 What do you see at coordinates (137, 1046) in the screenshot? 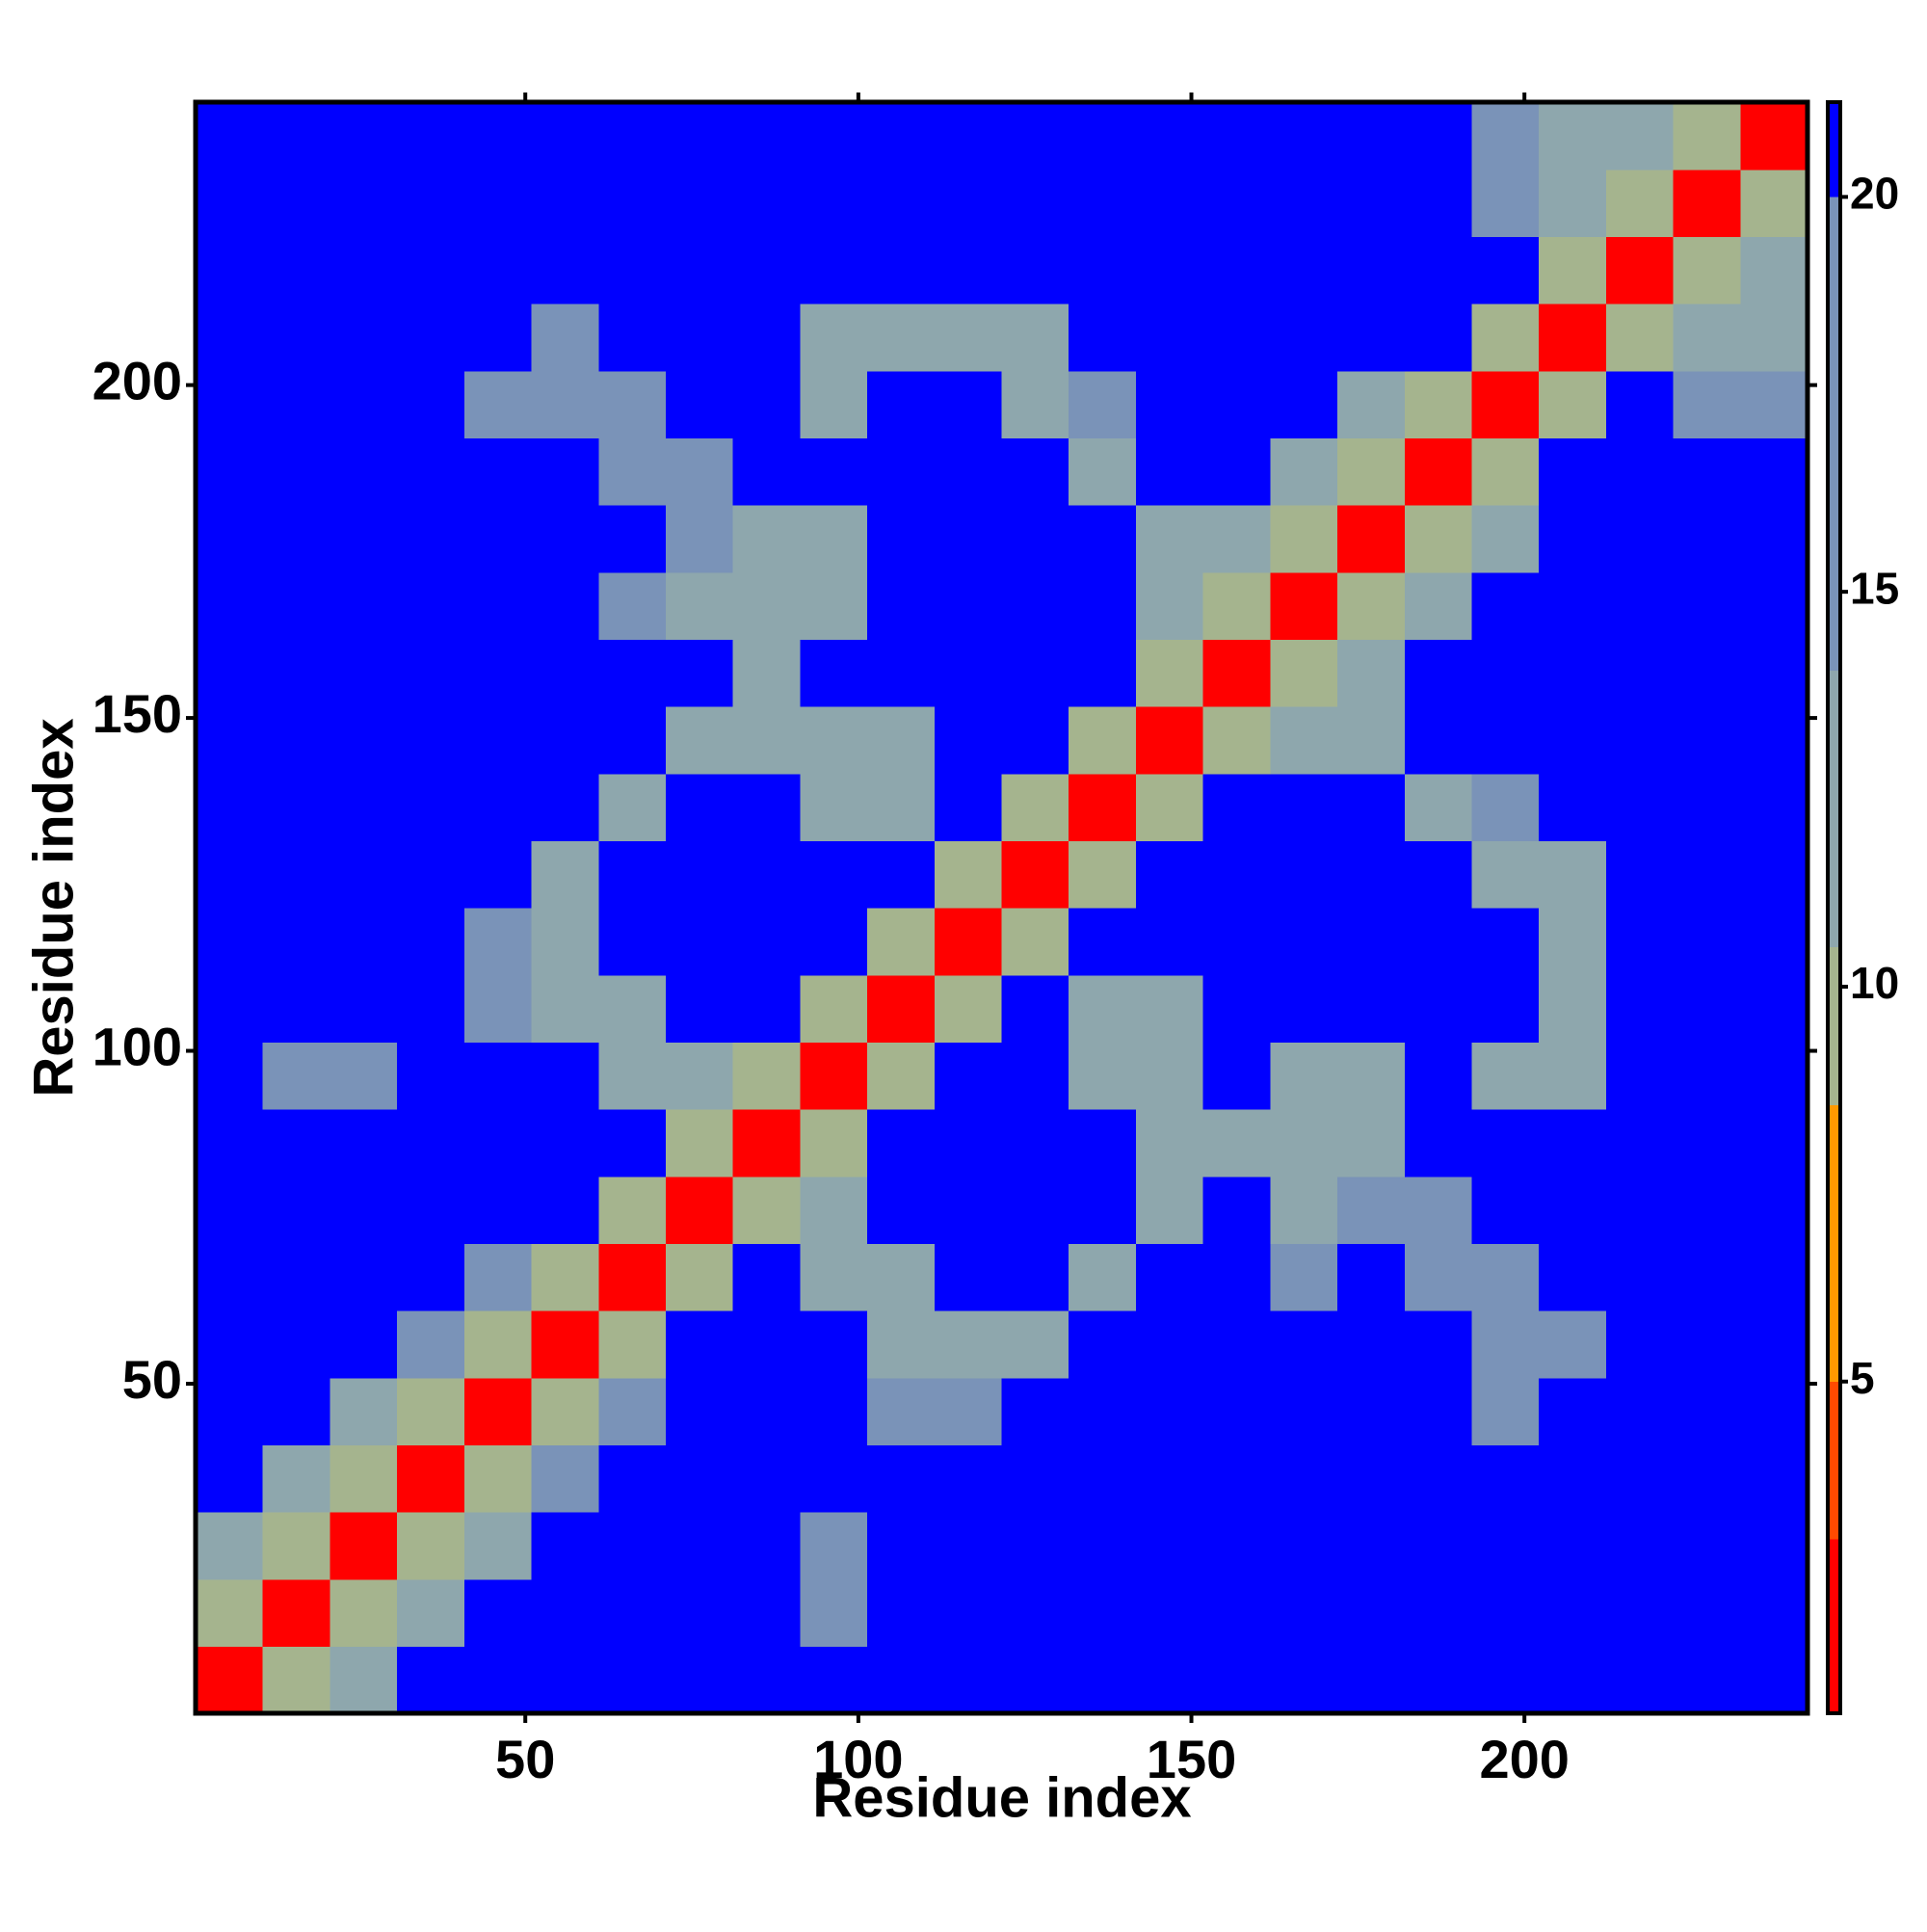
I see `y-tick-label: 100` at bounding box center [137, 1046].